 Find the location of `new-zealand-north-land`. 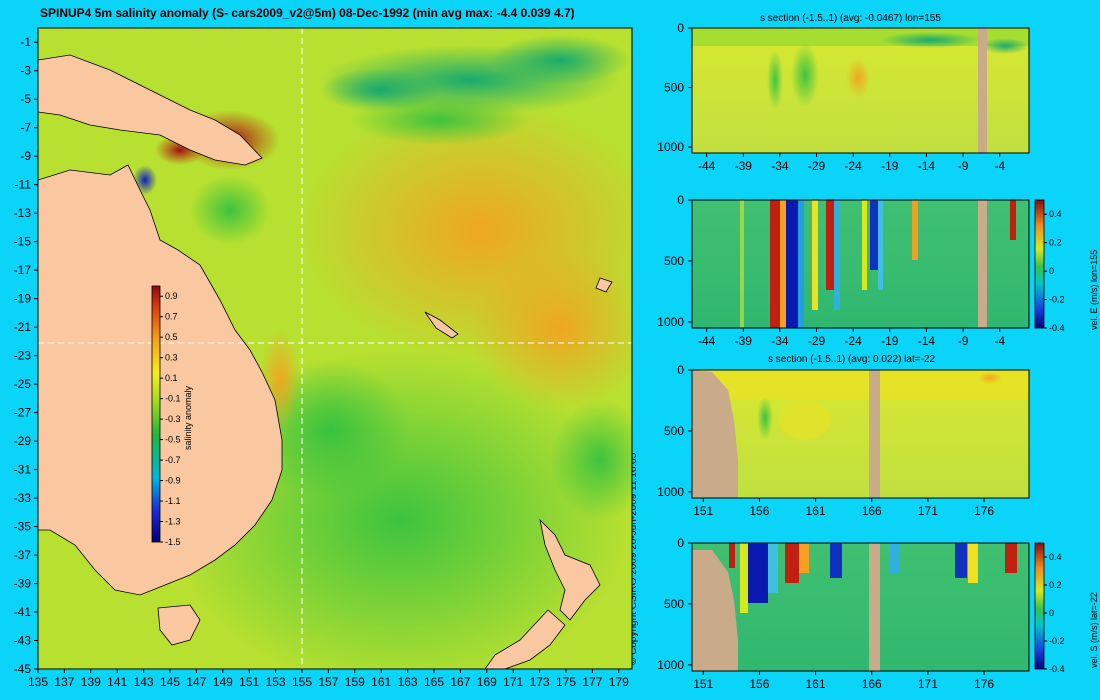

new-zealand-north-land is located at coordinates (570, 569).